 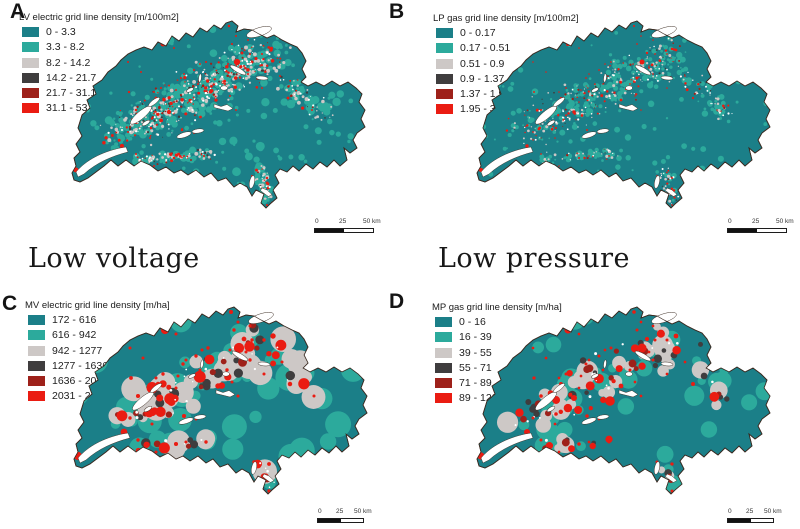 What do you see at coordinates (506, 18) in the screenshot?
I see `legend-title: LP gas grid line density [m/100m2]` at bounding box center [506, 18].